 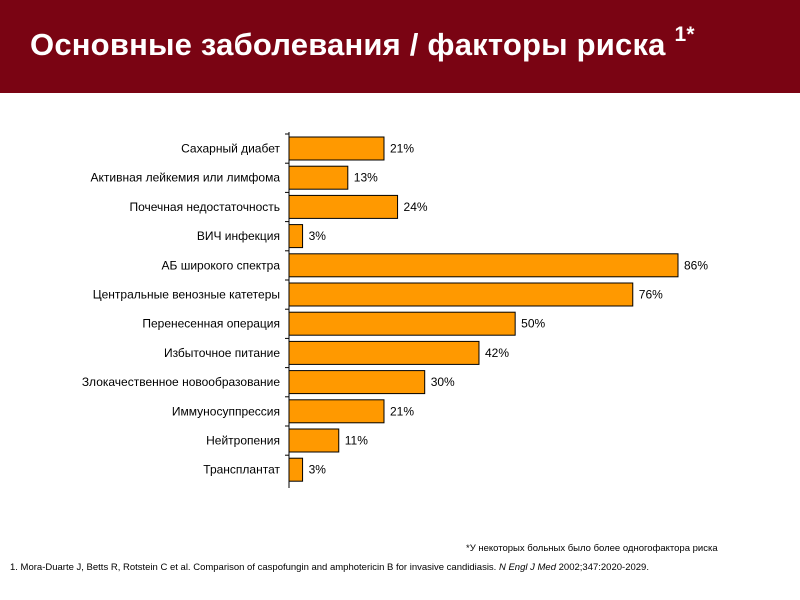 What do you see at coordinates (356, 441) in the screenshot?
I see `value-label: 11%` at bounding box center [356, 441].